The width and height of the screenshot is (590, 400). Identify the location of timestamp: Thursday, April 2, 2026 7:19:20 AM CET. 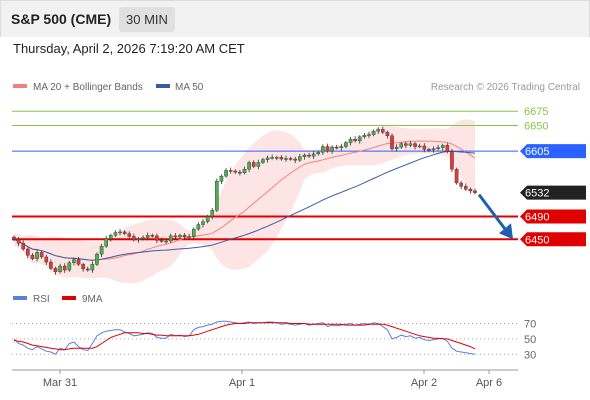
(129, 48).